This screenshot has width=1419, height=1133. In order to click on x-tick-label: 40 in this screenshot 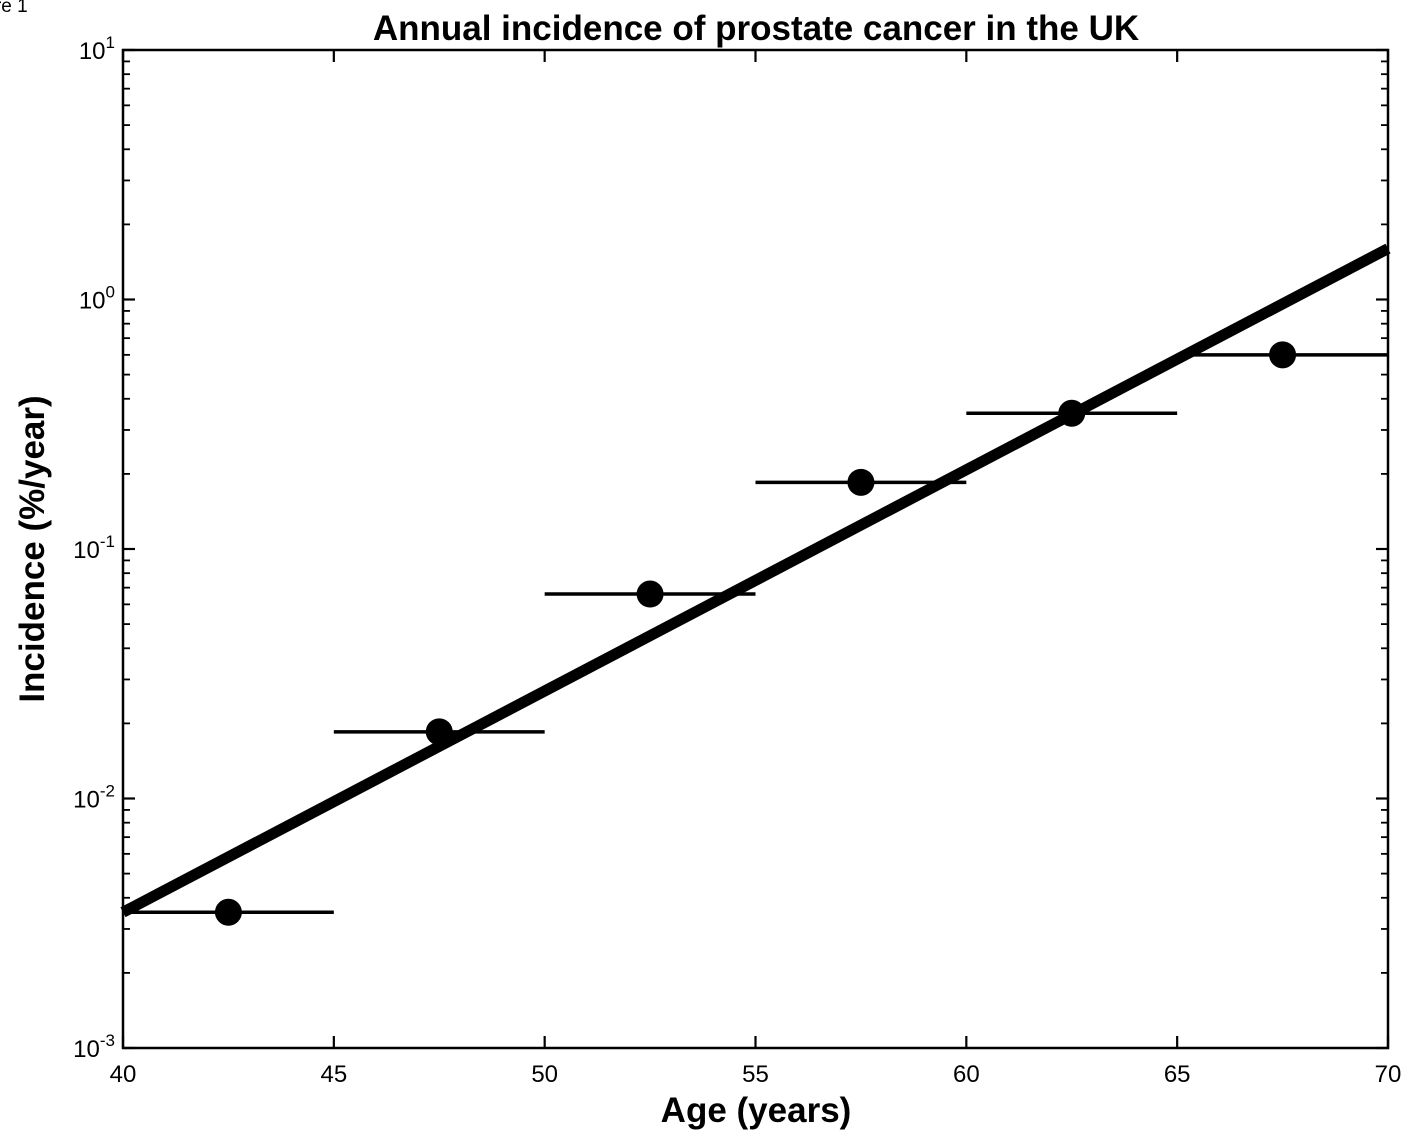, I will do `click(123, 1074)`.